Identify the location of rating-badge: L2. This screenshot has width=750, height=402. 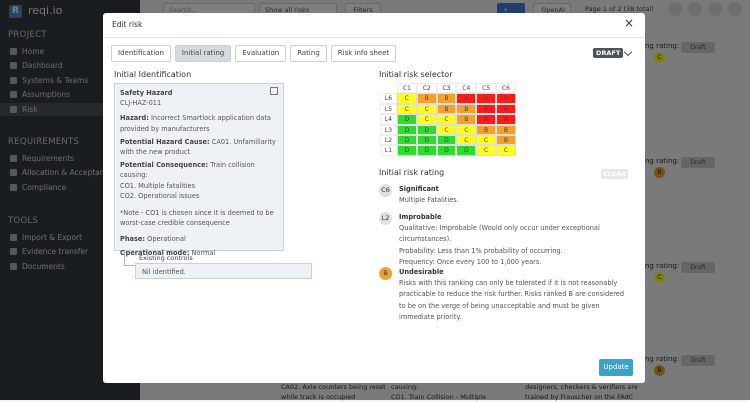
(385, 218).